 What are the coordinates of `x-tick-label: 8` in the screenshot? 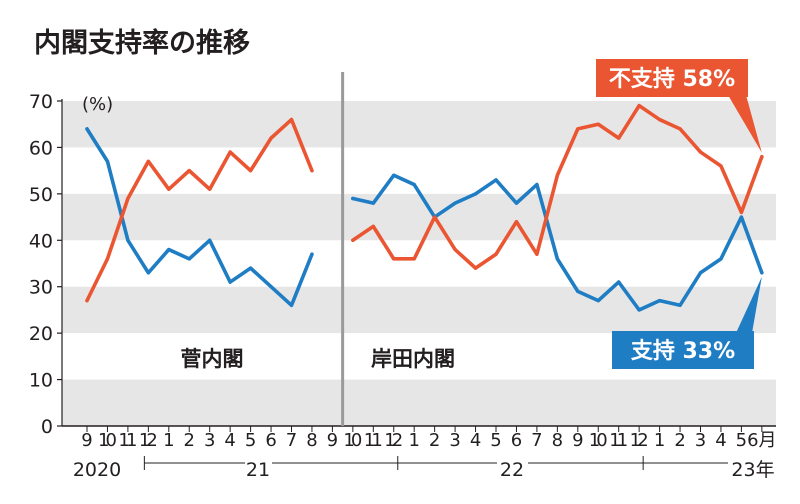 It's located at (557, 440).